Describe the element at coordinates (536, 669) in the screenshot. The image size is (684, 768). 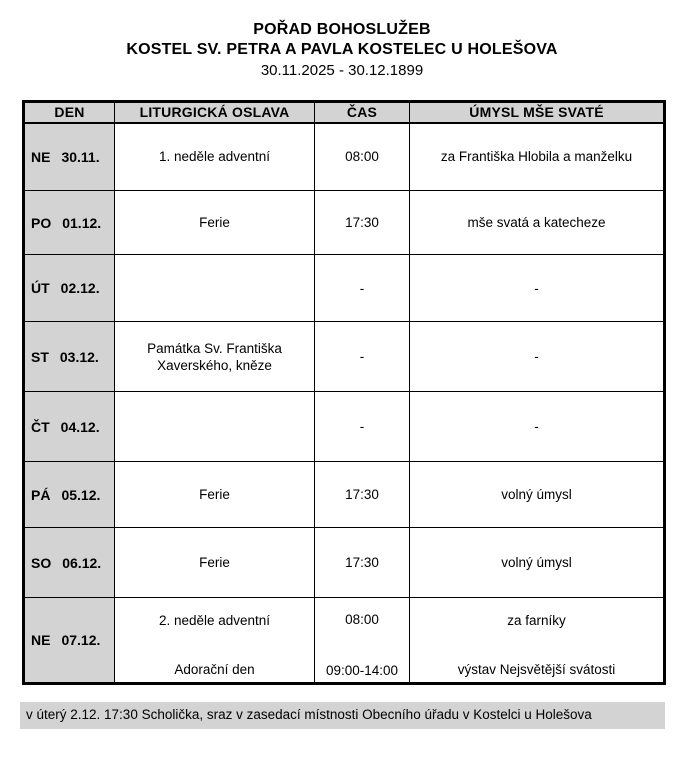
I see `intention-line2: výstav Nejsvětější svátosti` at that location.